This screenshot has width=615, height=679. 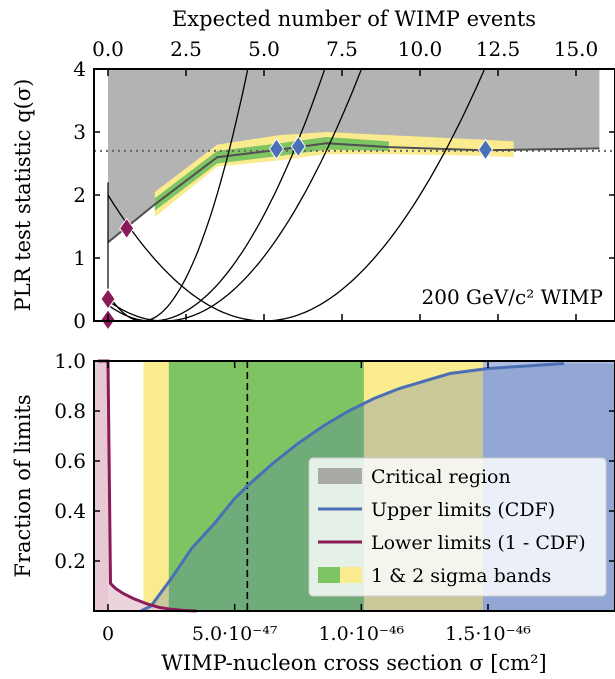 I want to click on legend-label: 1 & 2 sigma bands, so click(x=461, y=576).